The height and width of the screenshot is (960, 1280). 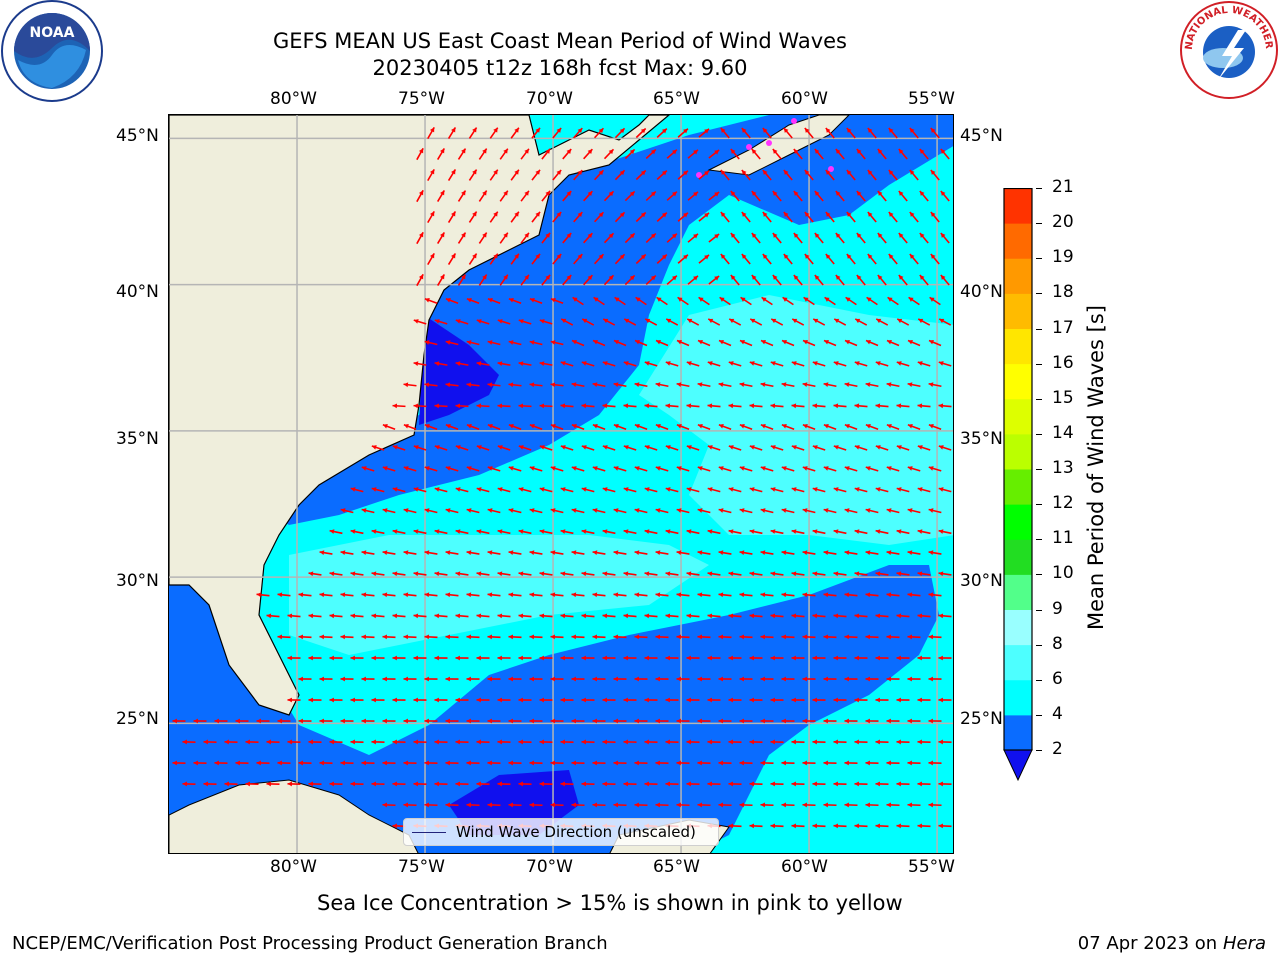 What do you see at coordinates (769, 143) in the screenshot?
I see `sea-ice-marker` at bounding box center [769, 143].